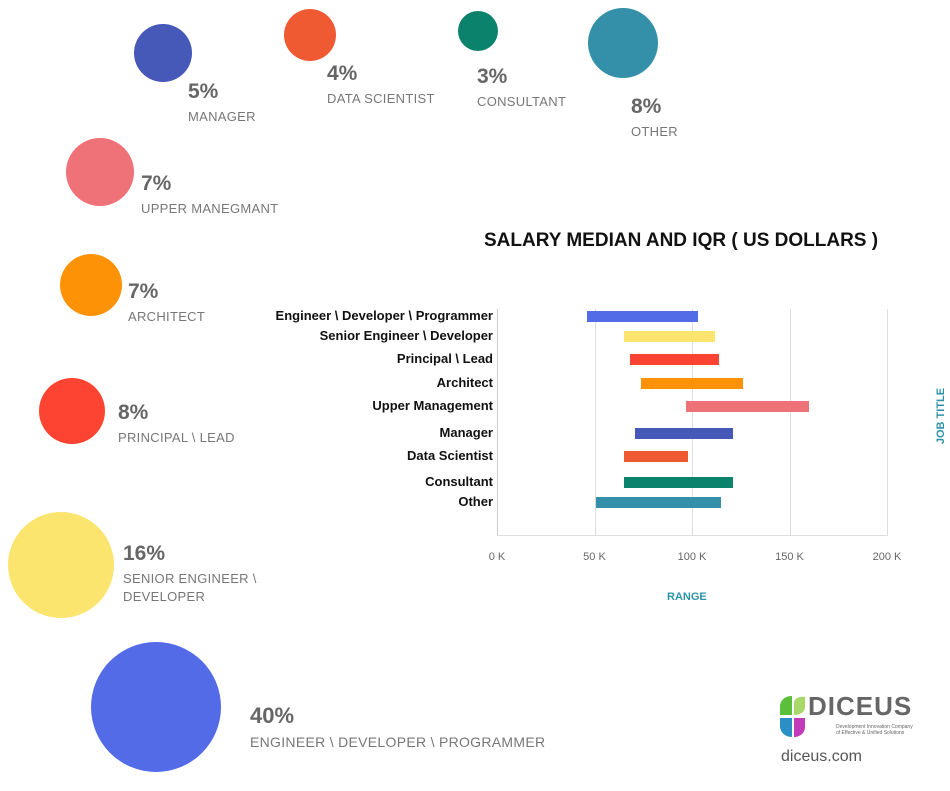 The image size is (950, 791). What do you see at coordinates (692, 557) in the screenshot?
I see `x-tick-label: 100 K` at bounding box center [692, 557].